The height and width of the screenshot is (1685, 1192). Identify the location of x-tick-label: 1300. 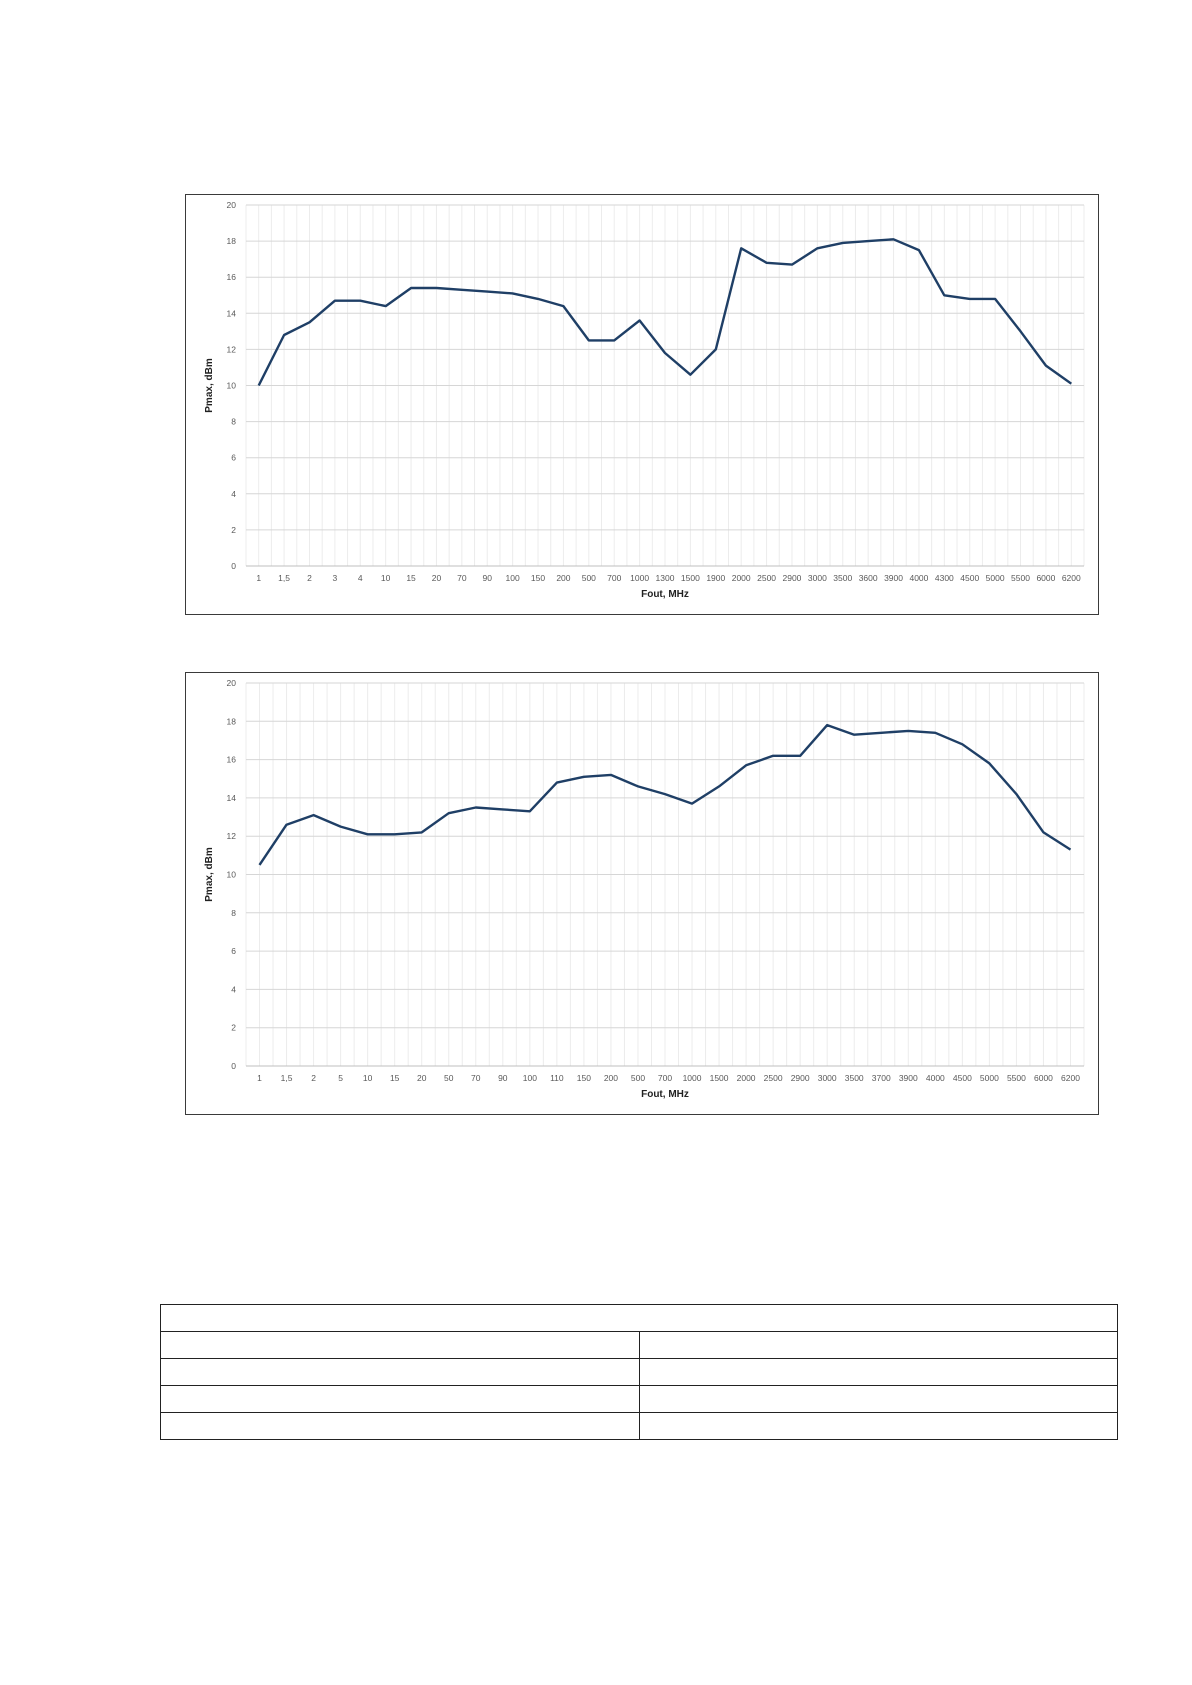
(665, 578).